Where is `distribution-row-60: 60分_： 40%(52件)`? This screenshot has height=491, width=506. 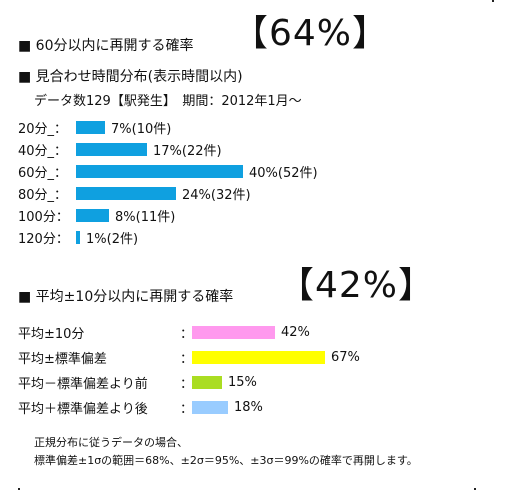
distribution-row-60: 60分_： 40%(52件) is located at coordinates (228, 171).